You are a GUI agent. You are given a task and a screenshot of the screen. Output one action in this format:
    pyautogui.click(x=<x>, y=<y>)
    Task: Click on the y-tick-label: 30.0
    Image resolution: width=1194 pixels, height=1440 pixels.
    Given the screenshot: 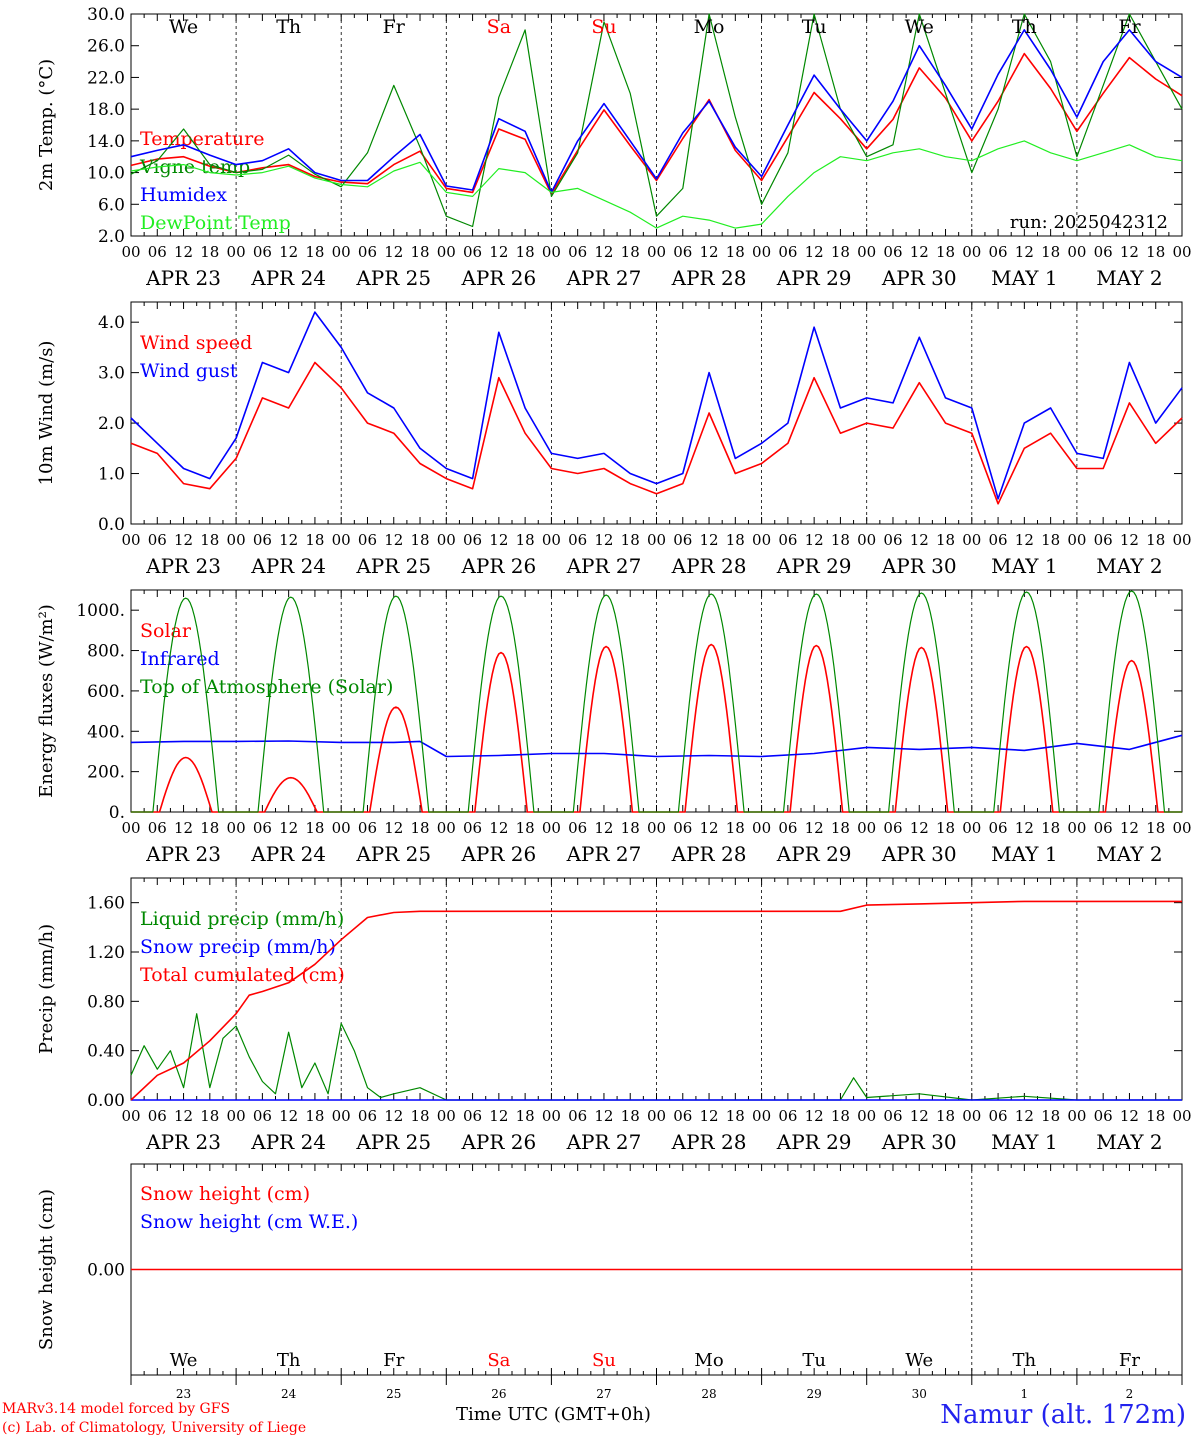 What is the action you would take?
    pyautogui.click(x=106, y=15)
    